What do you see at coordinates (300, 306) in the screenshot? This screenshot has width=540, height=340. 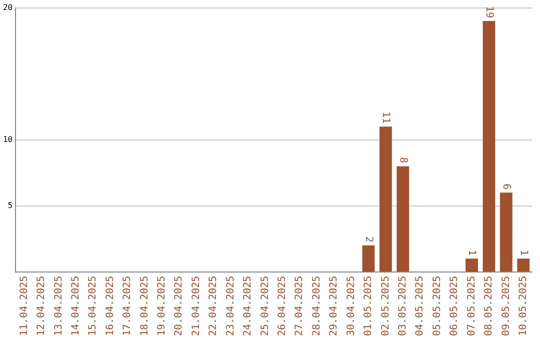 I see `x-tick-label: 27.04.2025` at bounding box center [300, 306].